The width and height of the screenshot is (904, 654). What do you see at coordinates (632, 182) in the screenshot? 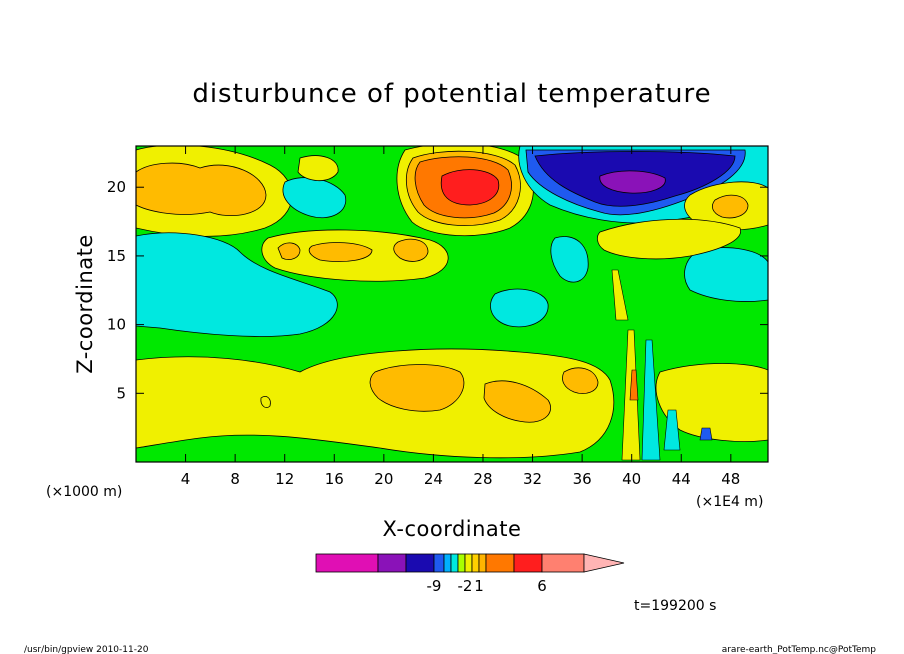
I see `contour-purple` at bounding box center [632, 182].